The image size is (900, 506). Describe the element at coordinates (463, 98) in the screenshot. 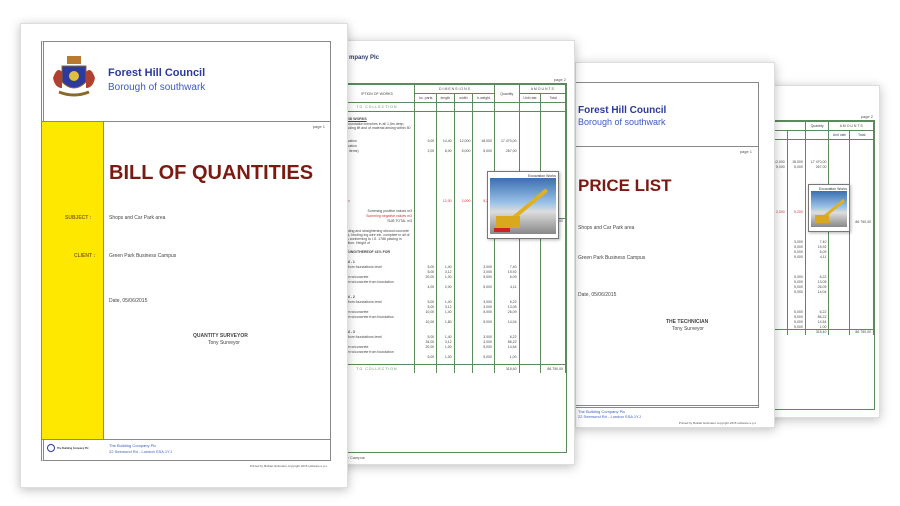

I see `col-width: width` at that location.